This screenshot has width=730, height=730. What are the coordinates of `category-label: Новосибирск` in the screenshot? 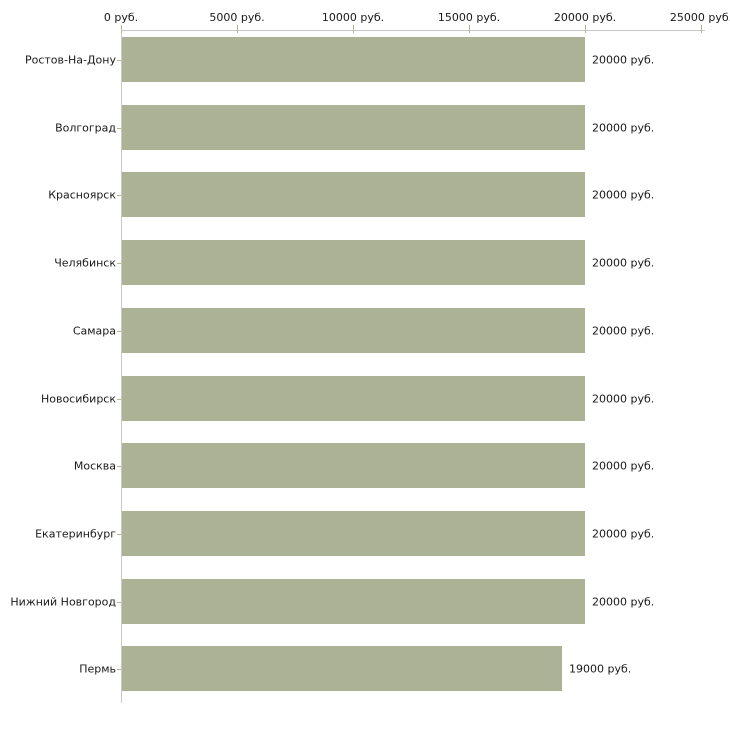 It's located at (78, 398).